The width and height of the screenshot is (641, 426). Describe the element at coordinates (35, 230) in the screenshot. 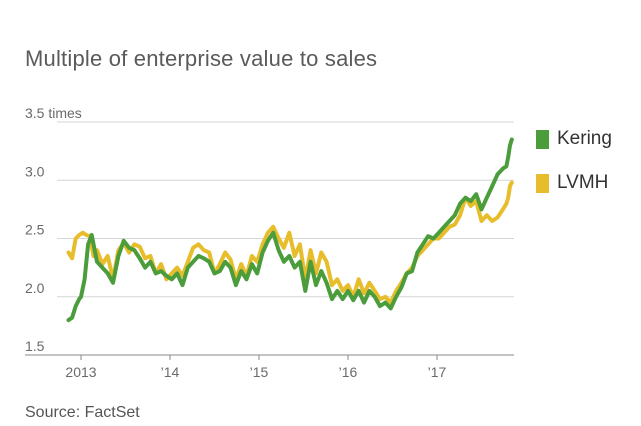

I see `y-tick-label: 2.5` at that location.